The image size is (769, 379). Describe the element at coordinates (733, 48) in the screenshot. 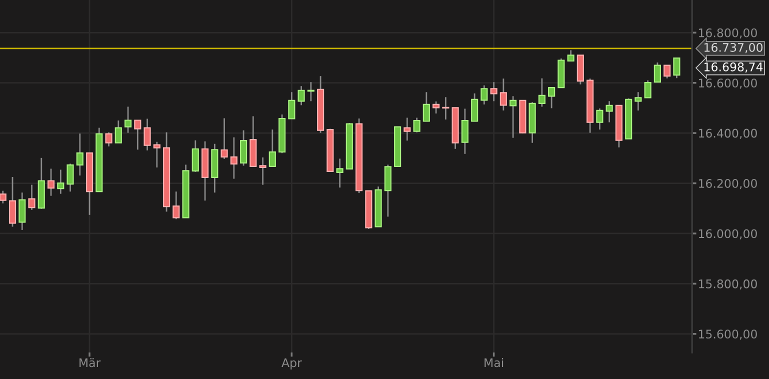

I see `ref-line-label: 16.737,00` at that location.